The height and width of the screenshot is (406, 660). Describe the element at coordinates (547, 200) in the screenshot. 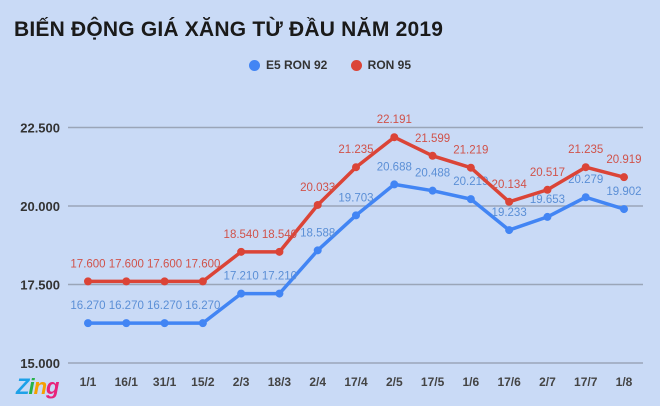

I see `data-label: 19.653` at that location.